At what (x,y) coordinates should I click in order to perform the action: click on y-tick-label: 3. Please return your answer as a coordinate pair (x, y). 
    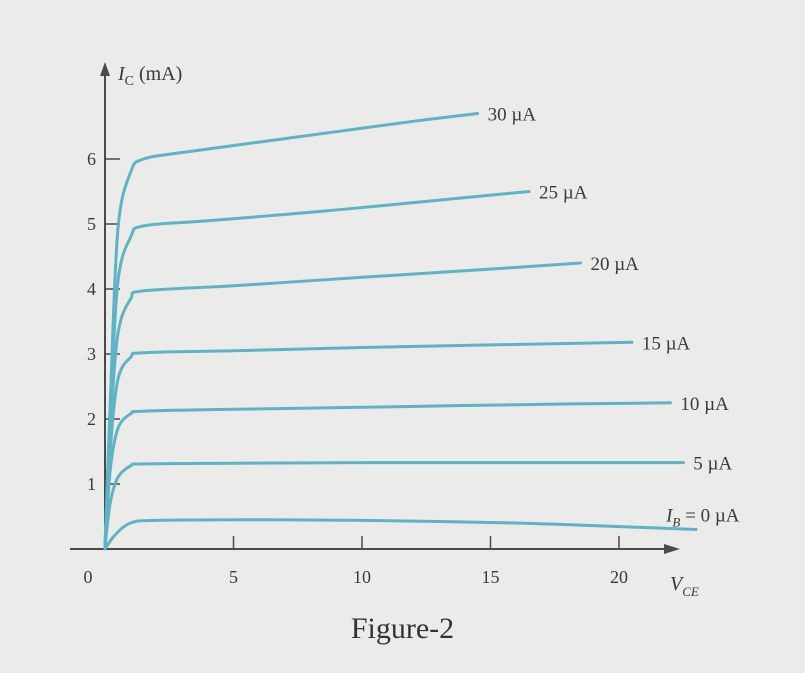
    Looking at the image, I should click on (91, 354).